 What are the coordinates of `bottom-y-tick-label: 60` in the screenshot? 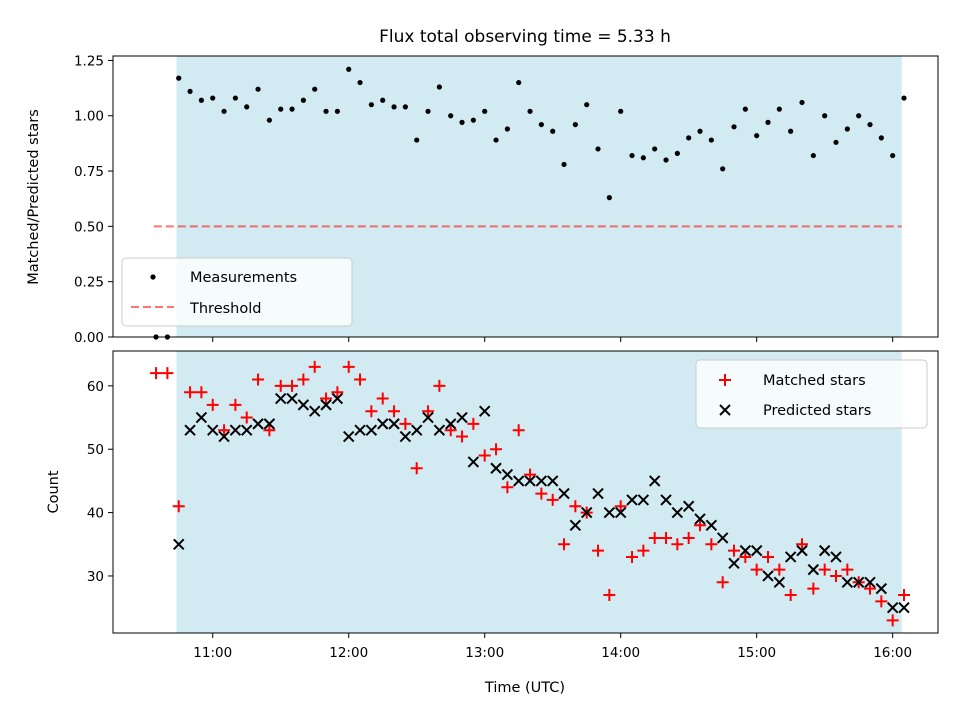 It's located at (95, 387).